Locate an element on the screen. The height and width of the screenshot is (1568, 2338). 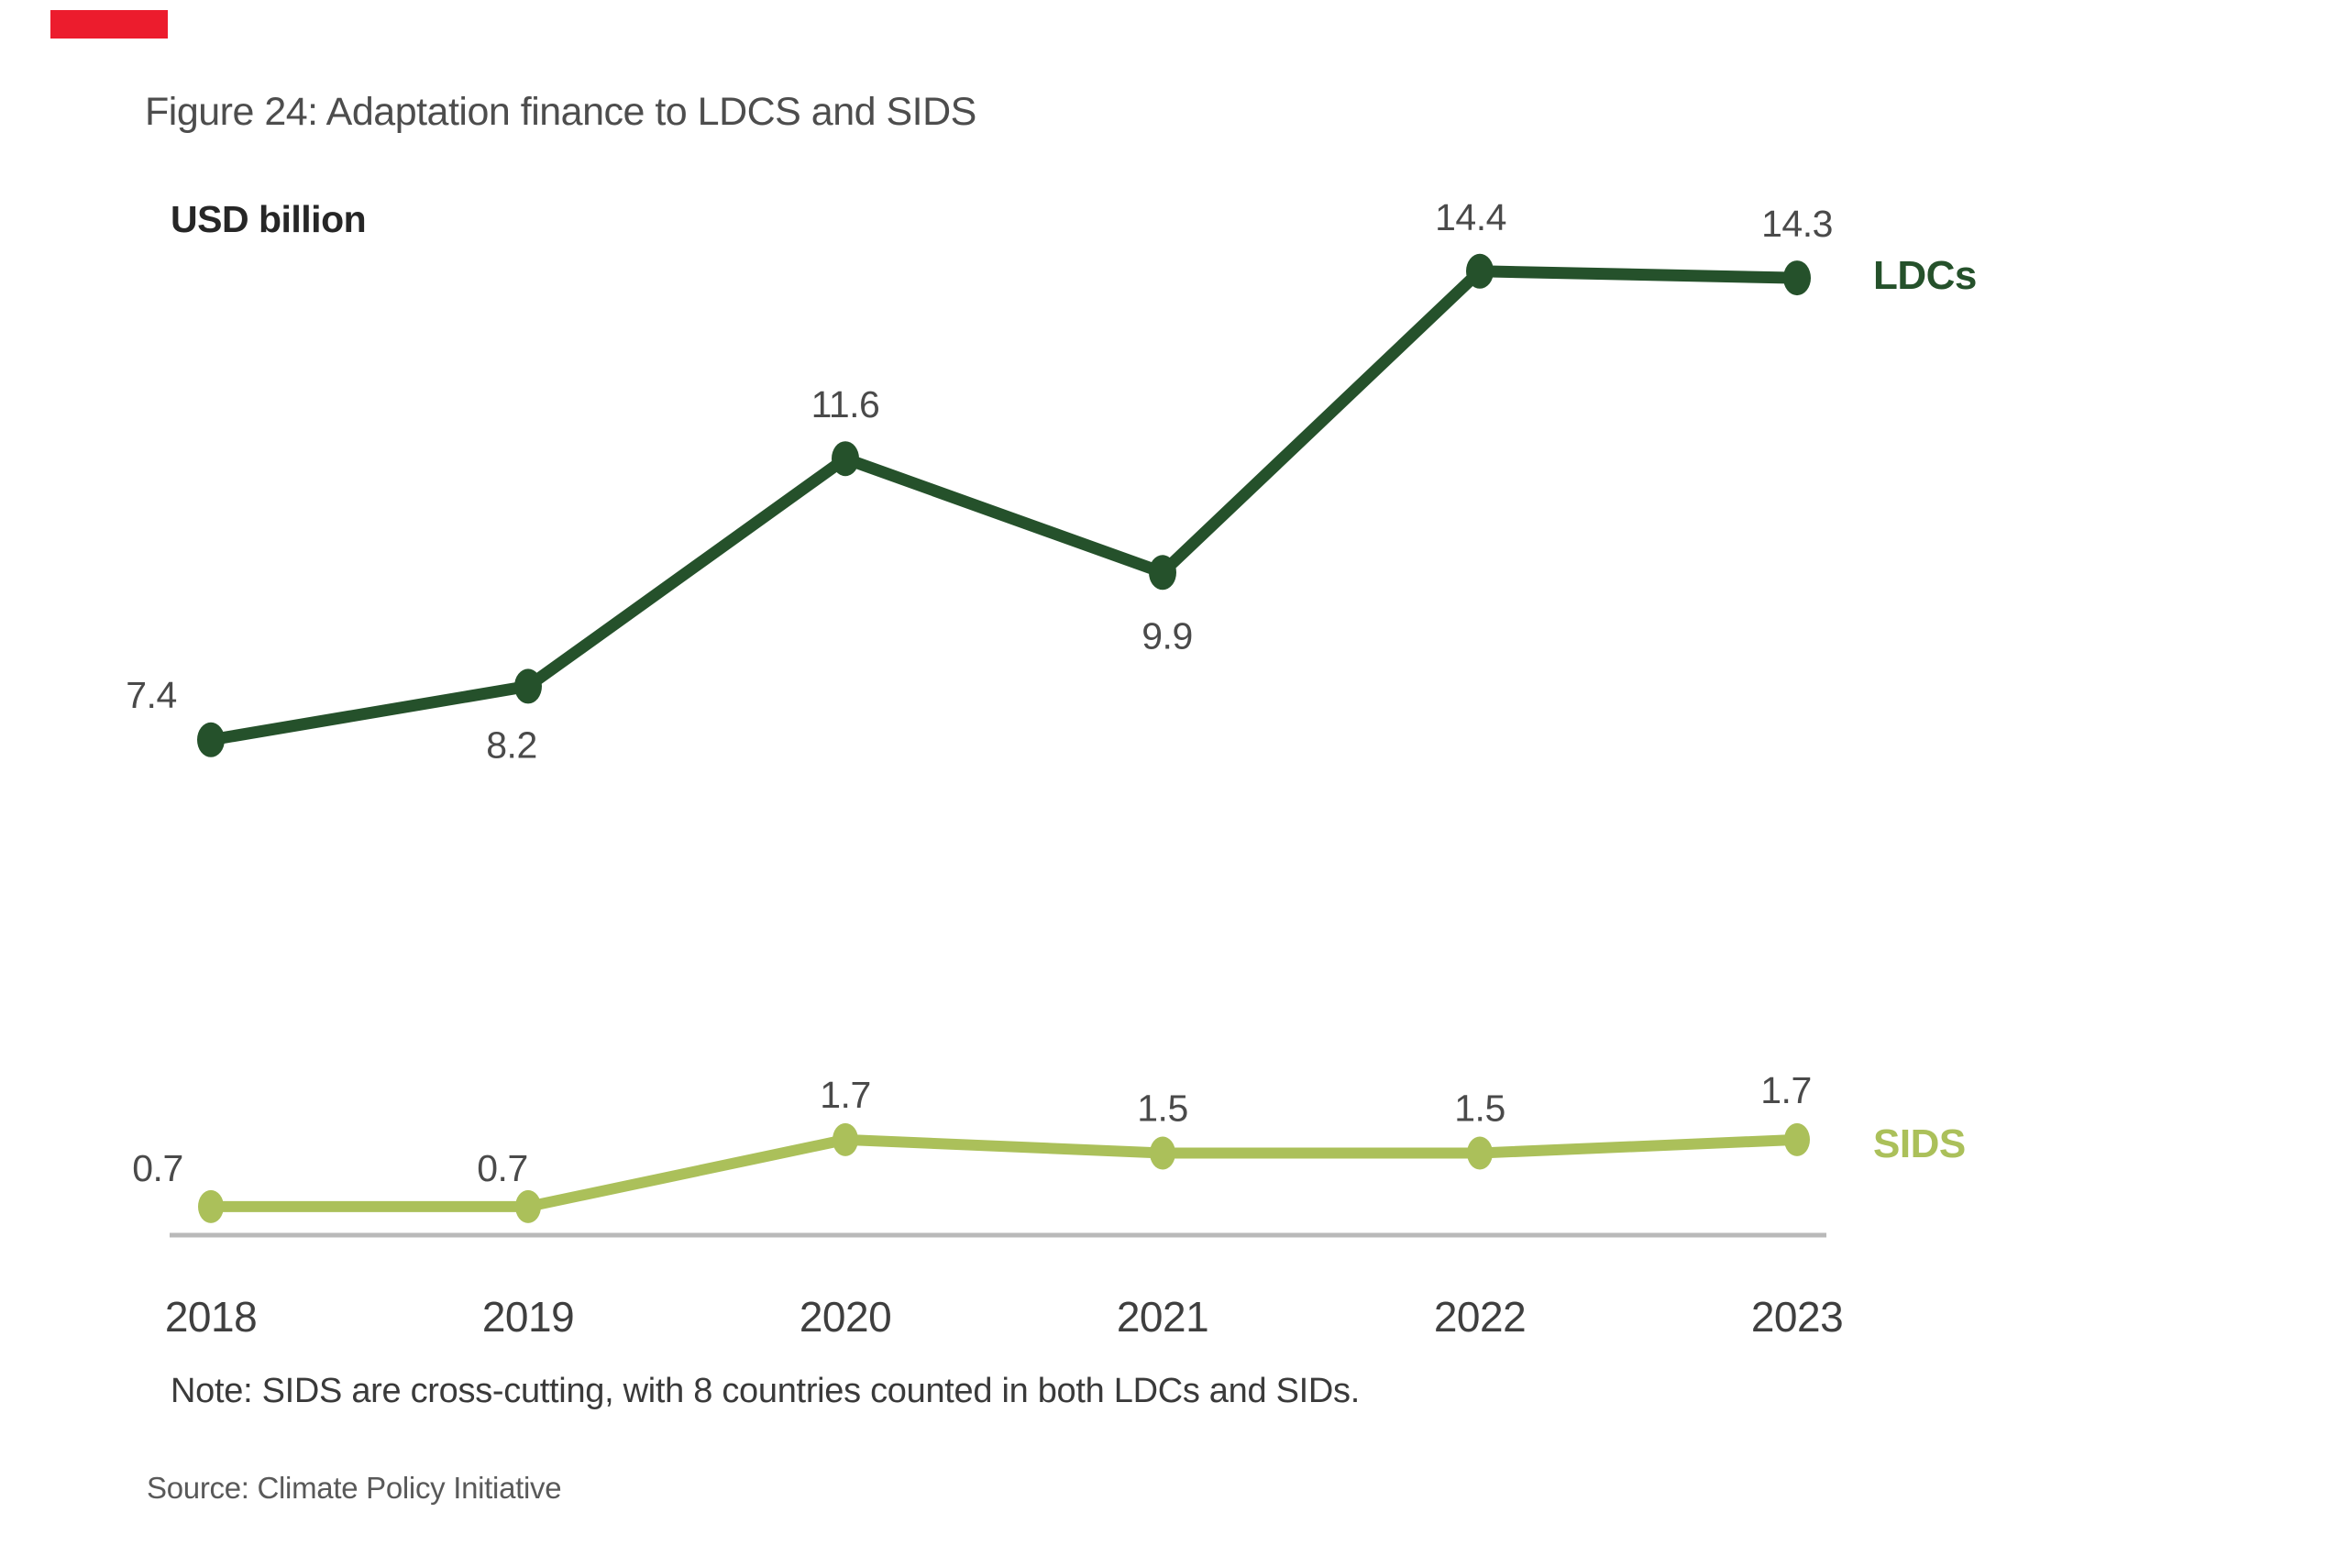
sids-point-2021 is located at coordinates (1162, 1153).